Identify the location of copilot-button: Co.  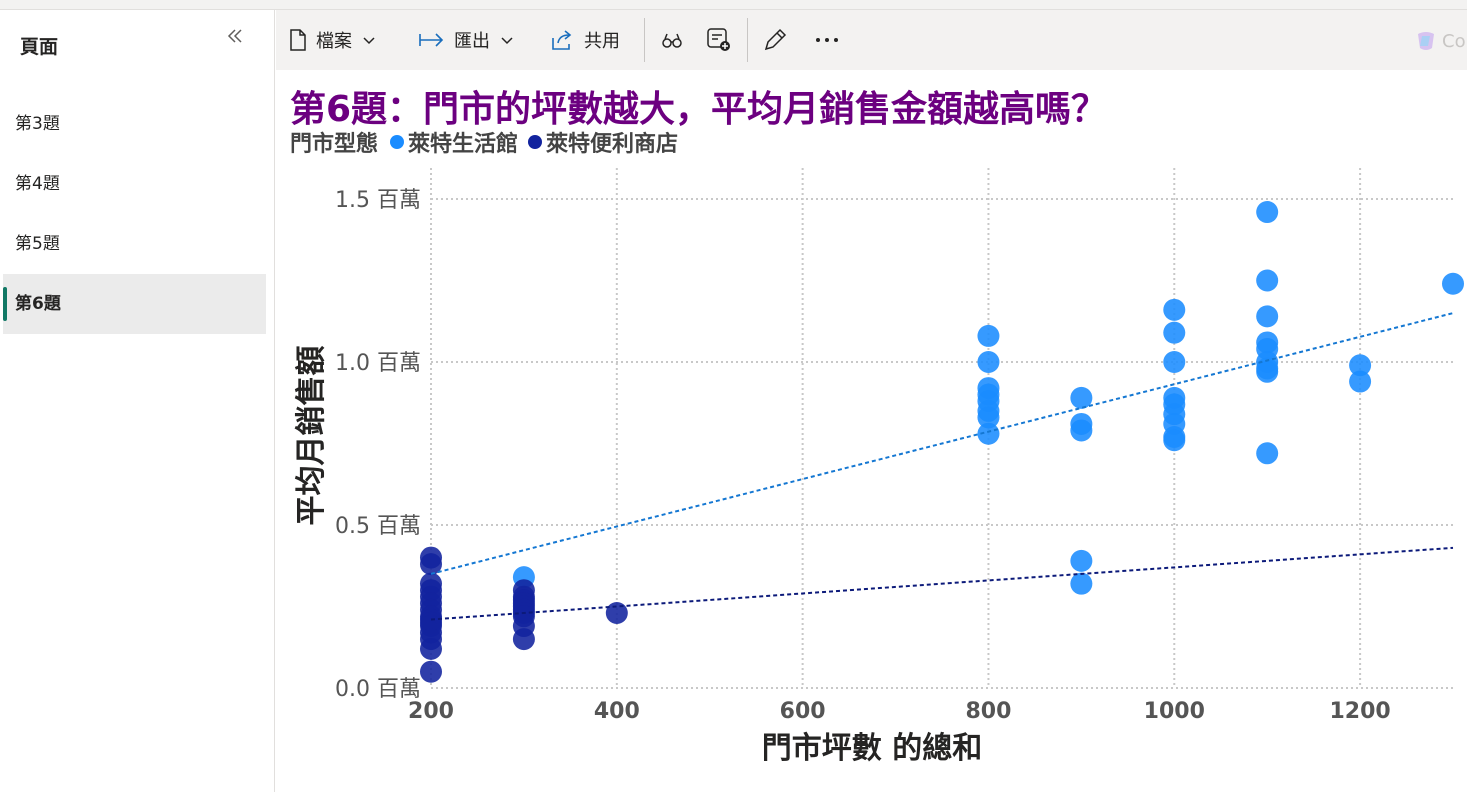
(1440, 41).